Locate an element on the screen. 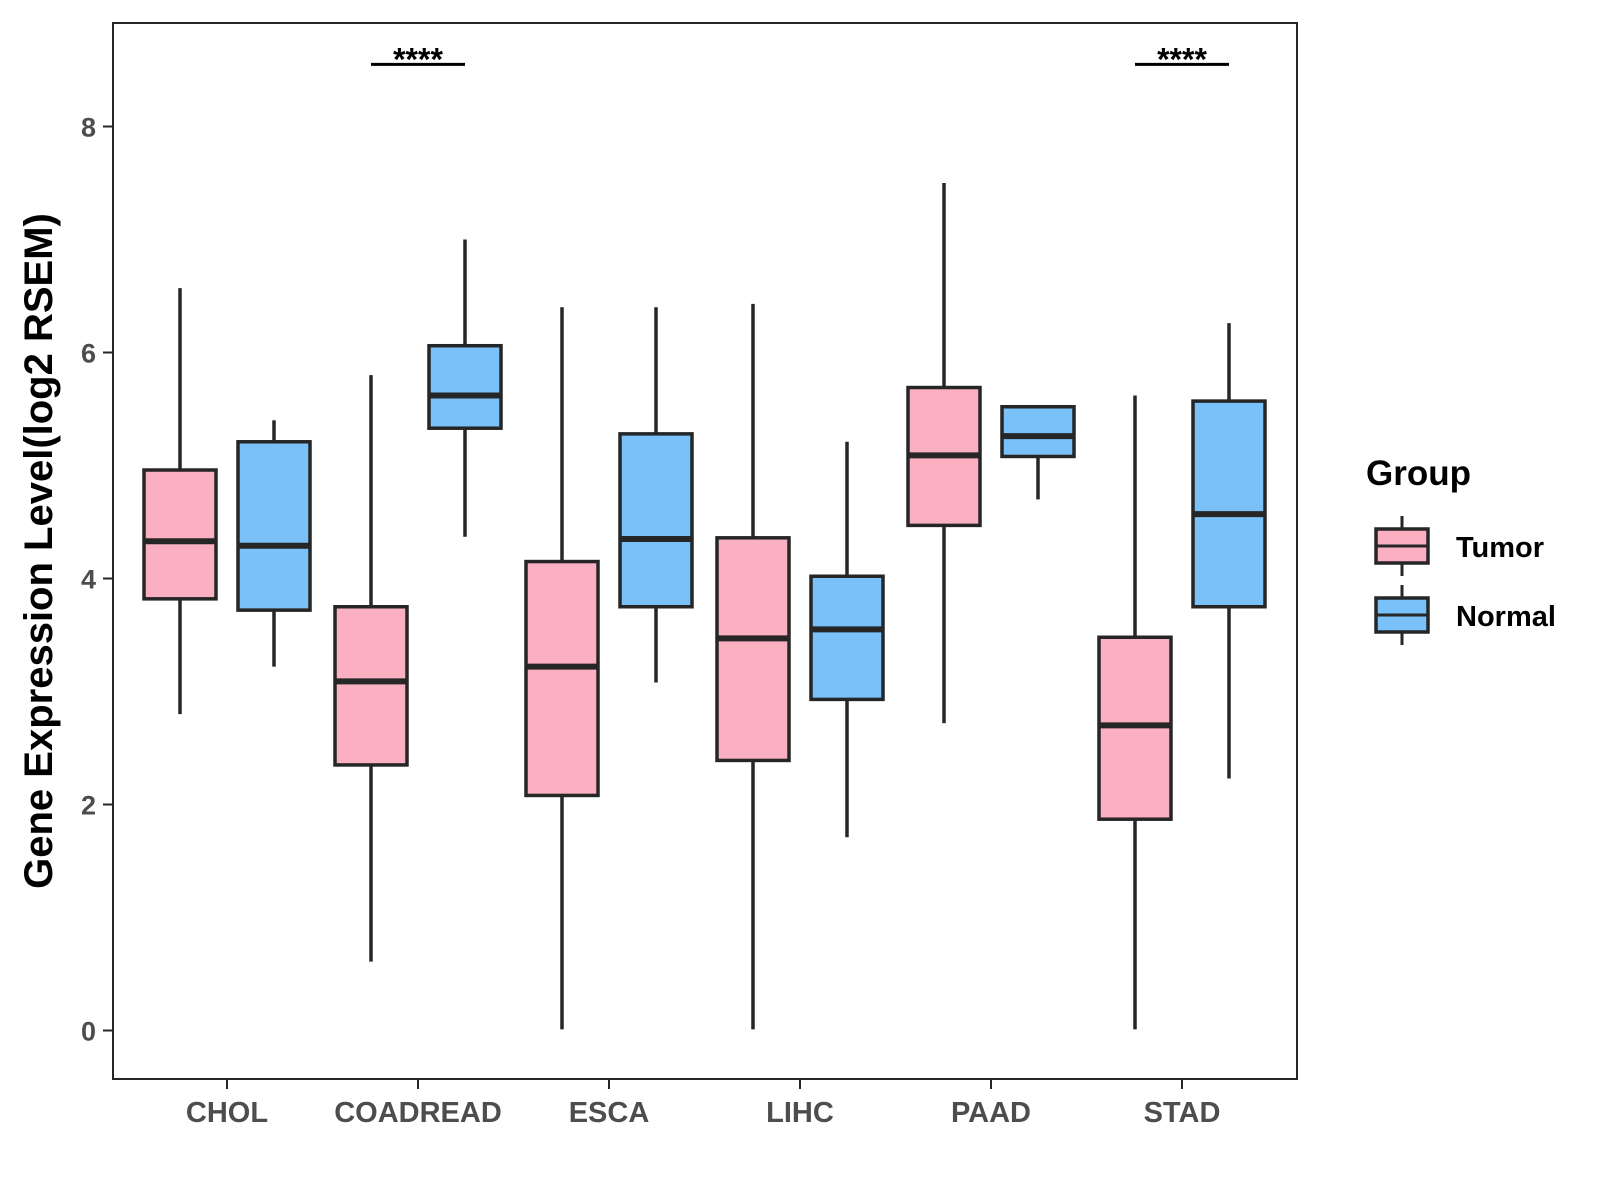 Image resolution: width=1600 pixels, height=1200 pixels. box-tumor-coadread is located at coordinates (371, 668).